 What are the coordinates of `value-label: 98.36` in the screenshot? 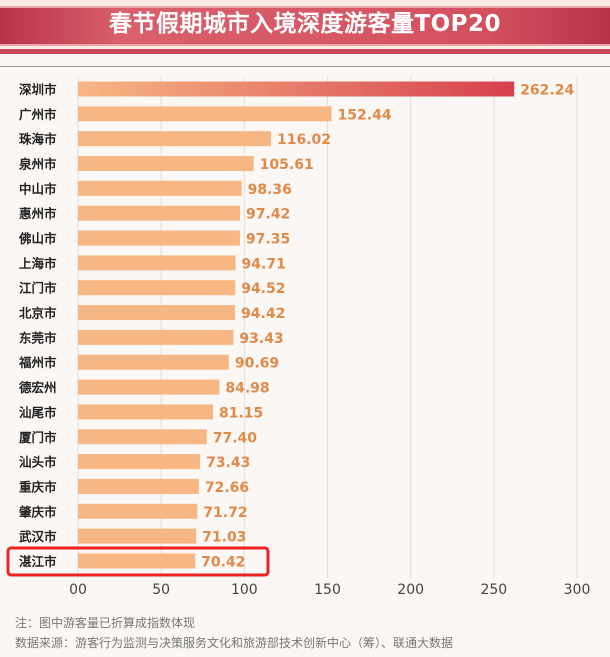 It's located at (270, 190).